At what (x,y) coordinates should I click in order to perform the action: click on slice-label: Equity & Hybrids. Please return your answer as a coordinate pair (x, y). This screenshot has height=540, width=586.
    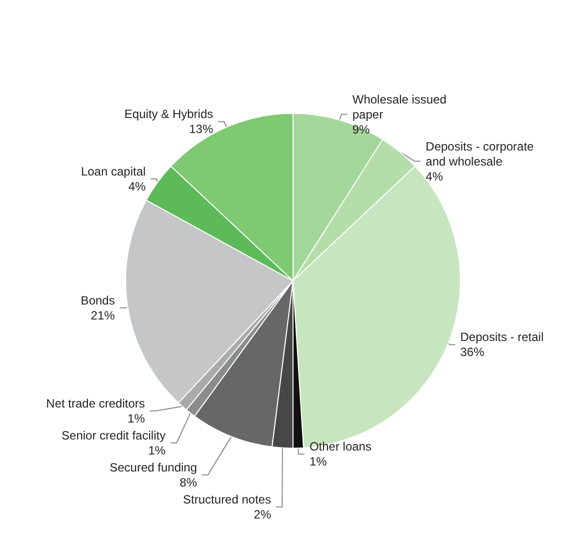
    Looking at the image, I should click on (169, 114).